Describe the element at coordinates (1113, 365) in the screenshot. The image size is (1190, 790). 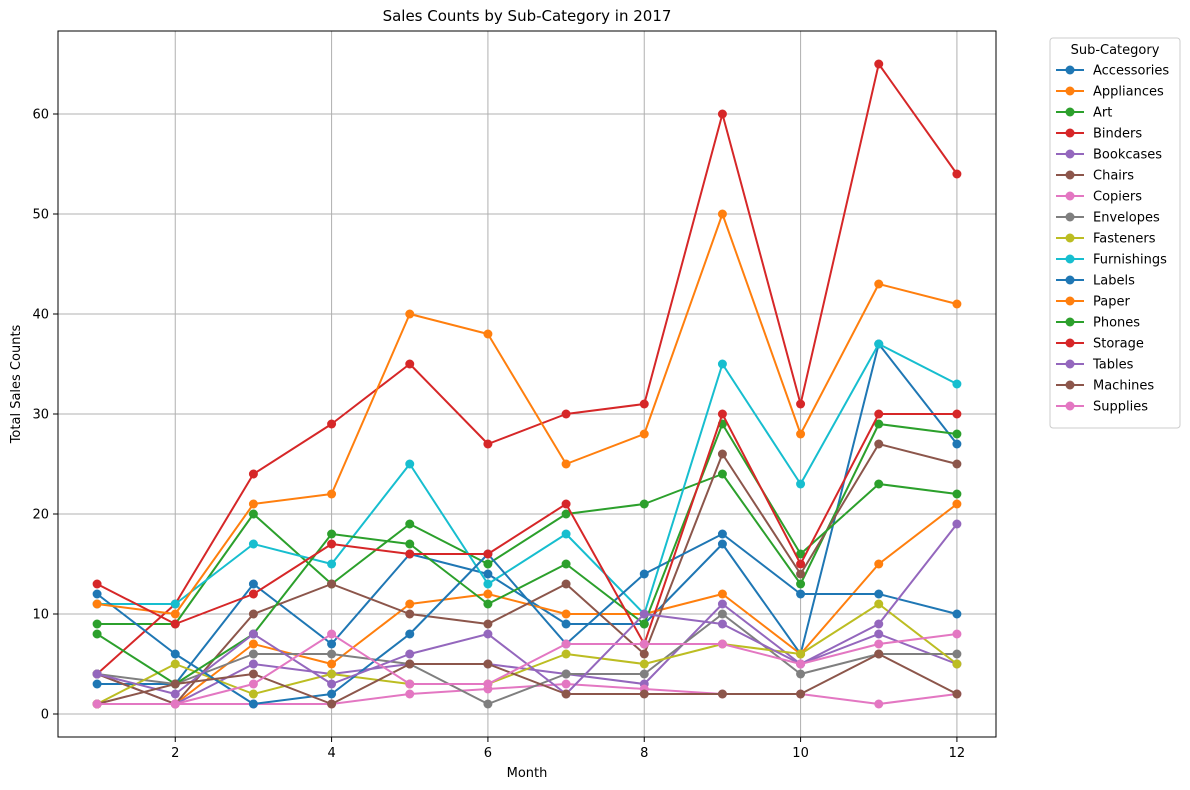
I see `legend-label: Tables` at that location.